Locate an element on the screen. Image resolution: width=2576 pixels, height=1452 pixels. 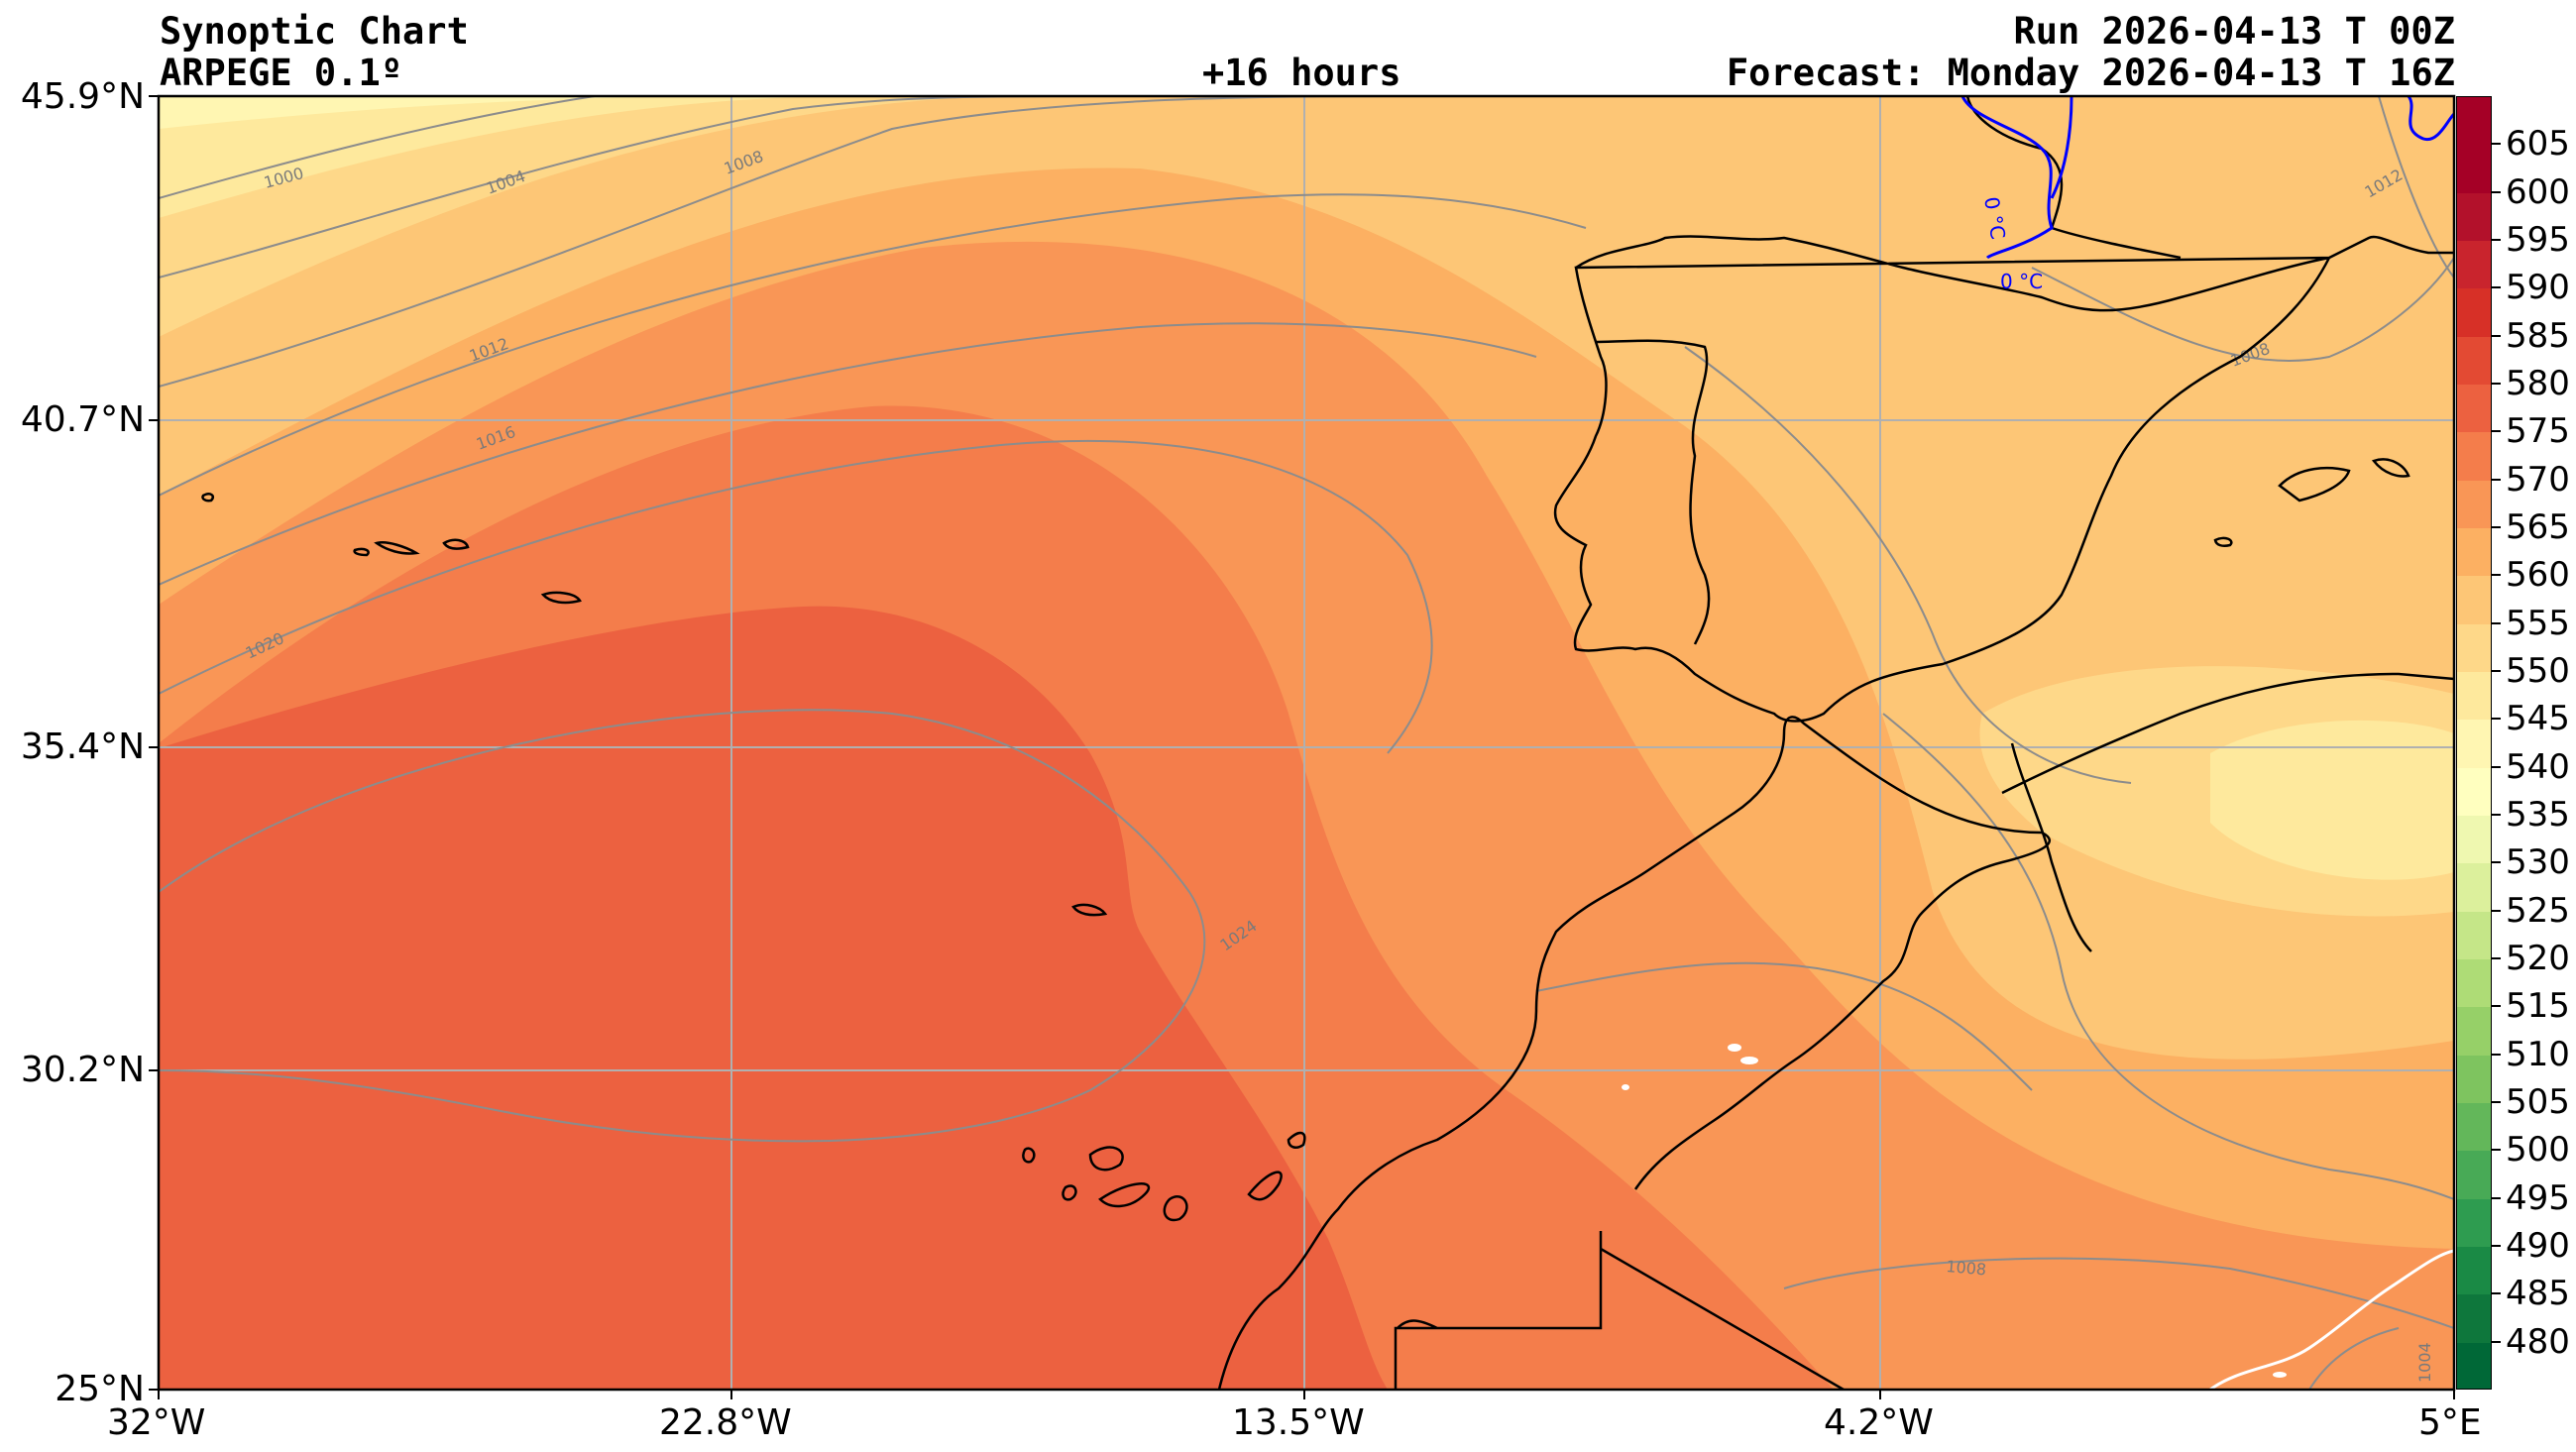
colorbar-label: 485 is located at coordinates (2538, 1294).